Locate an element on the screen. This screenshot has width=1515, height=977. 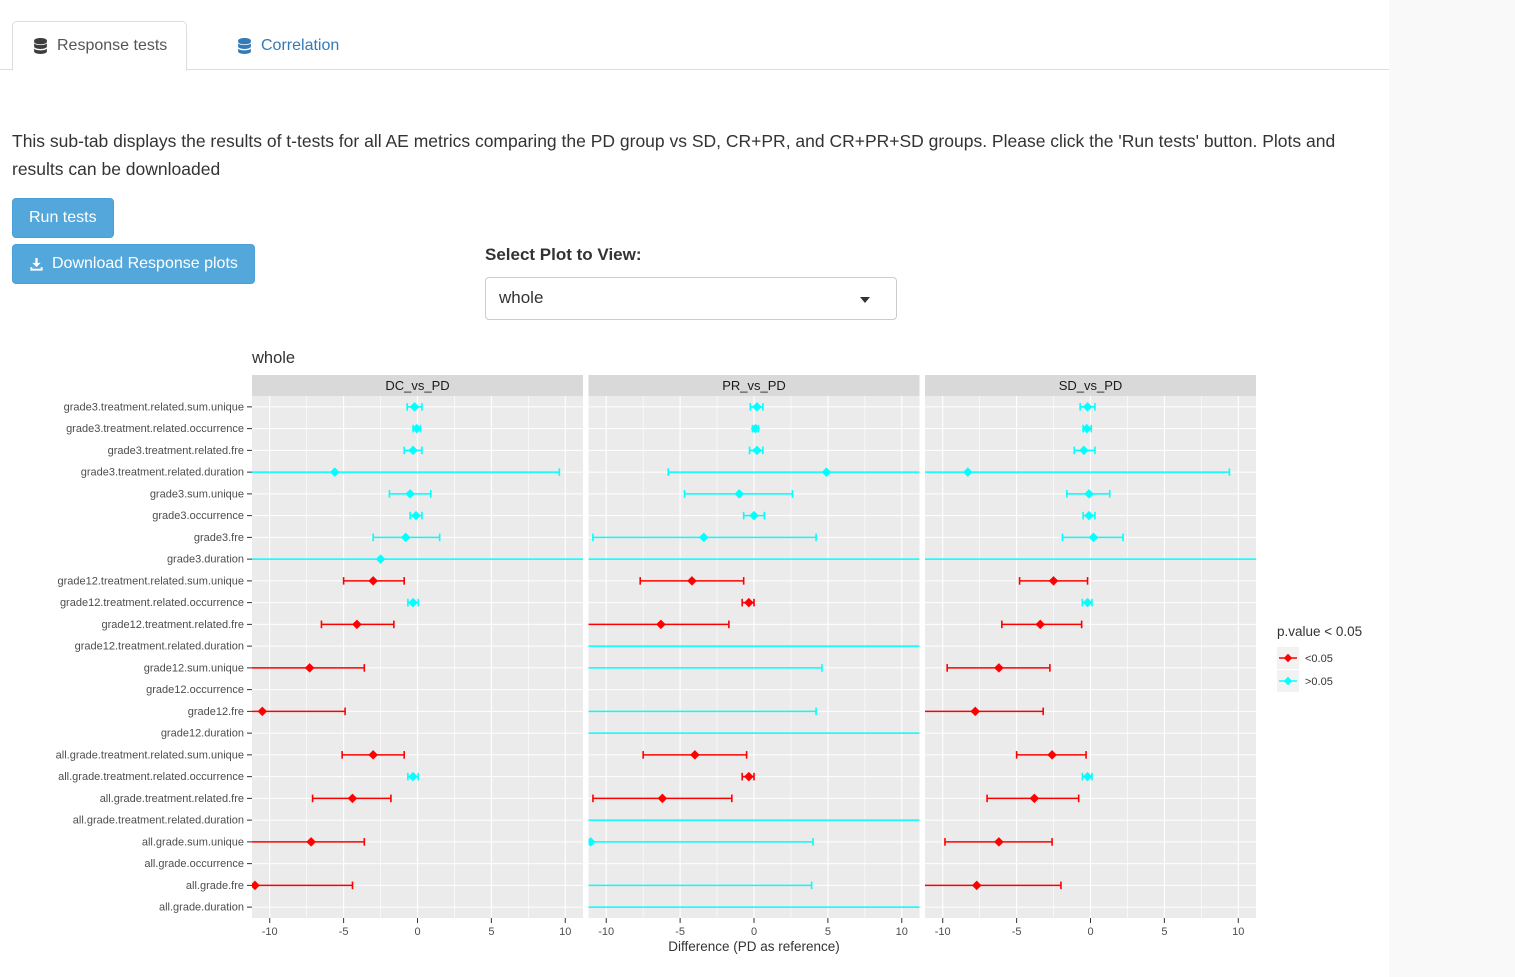
download-label: Download Response plots is located at coordinates (145, 263).